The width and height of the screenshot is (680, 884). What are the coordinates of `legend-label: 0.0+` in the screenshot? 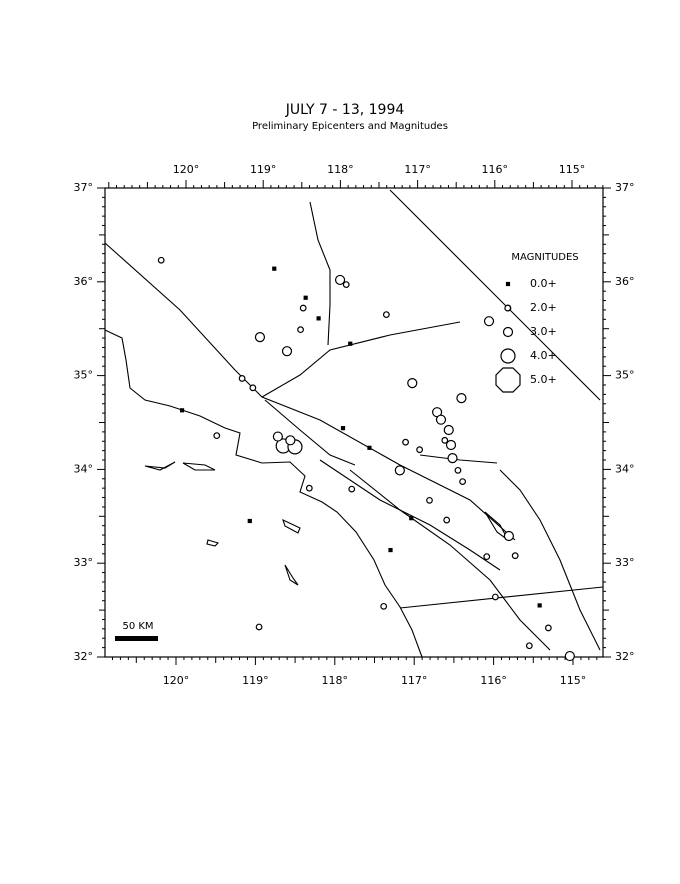 It's located at (543, 283).